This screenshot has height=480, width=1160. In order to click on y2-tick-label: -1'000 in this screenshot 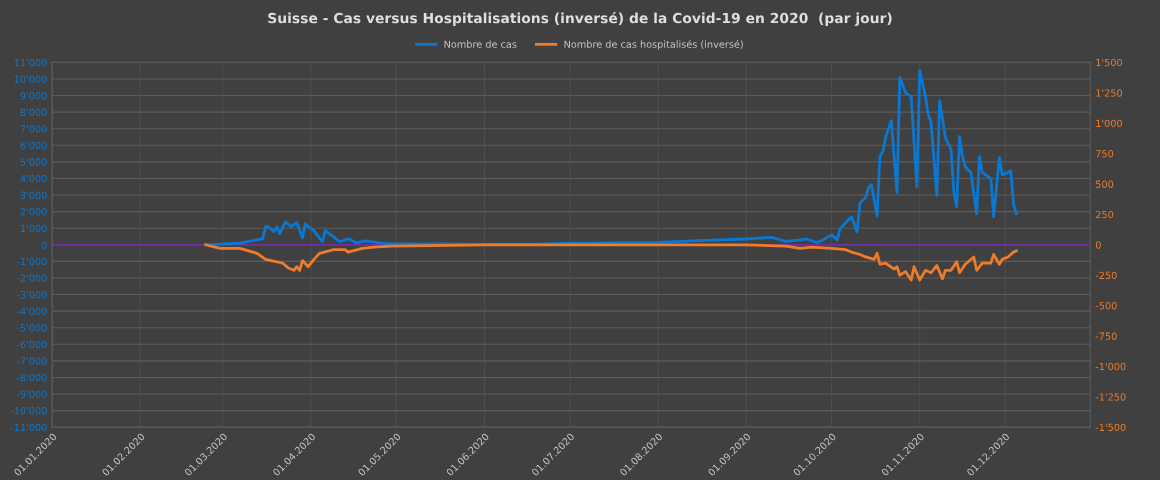, I will do `click(1110, 366)`.